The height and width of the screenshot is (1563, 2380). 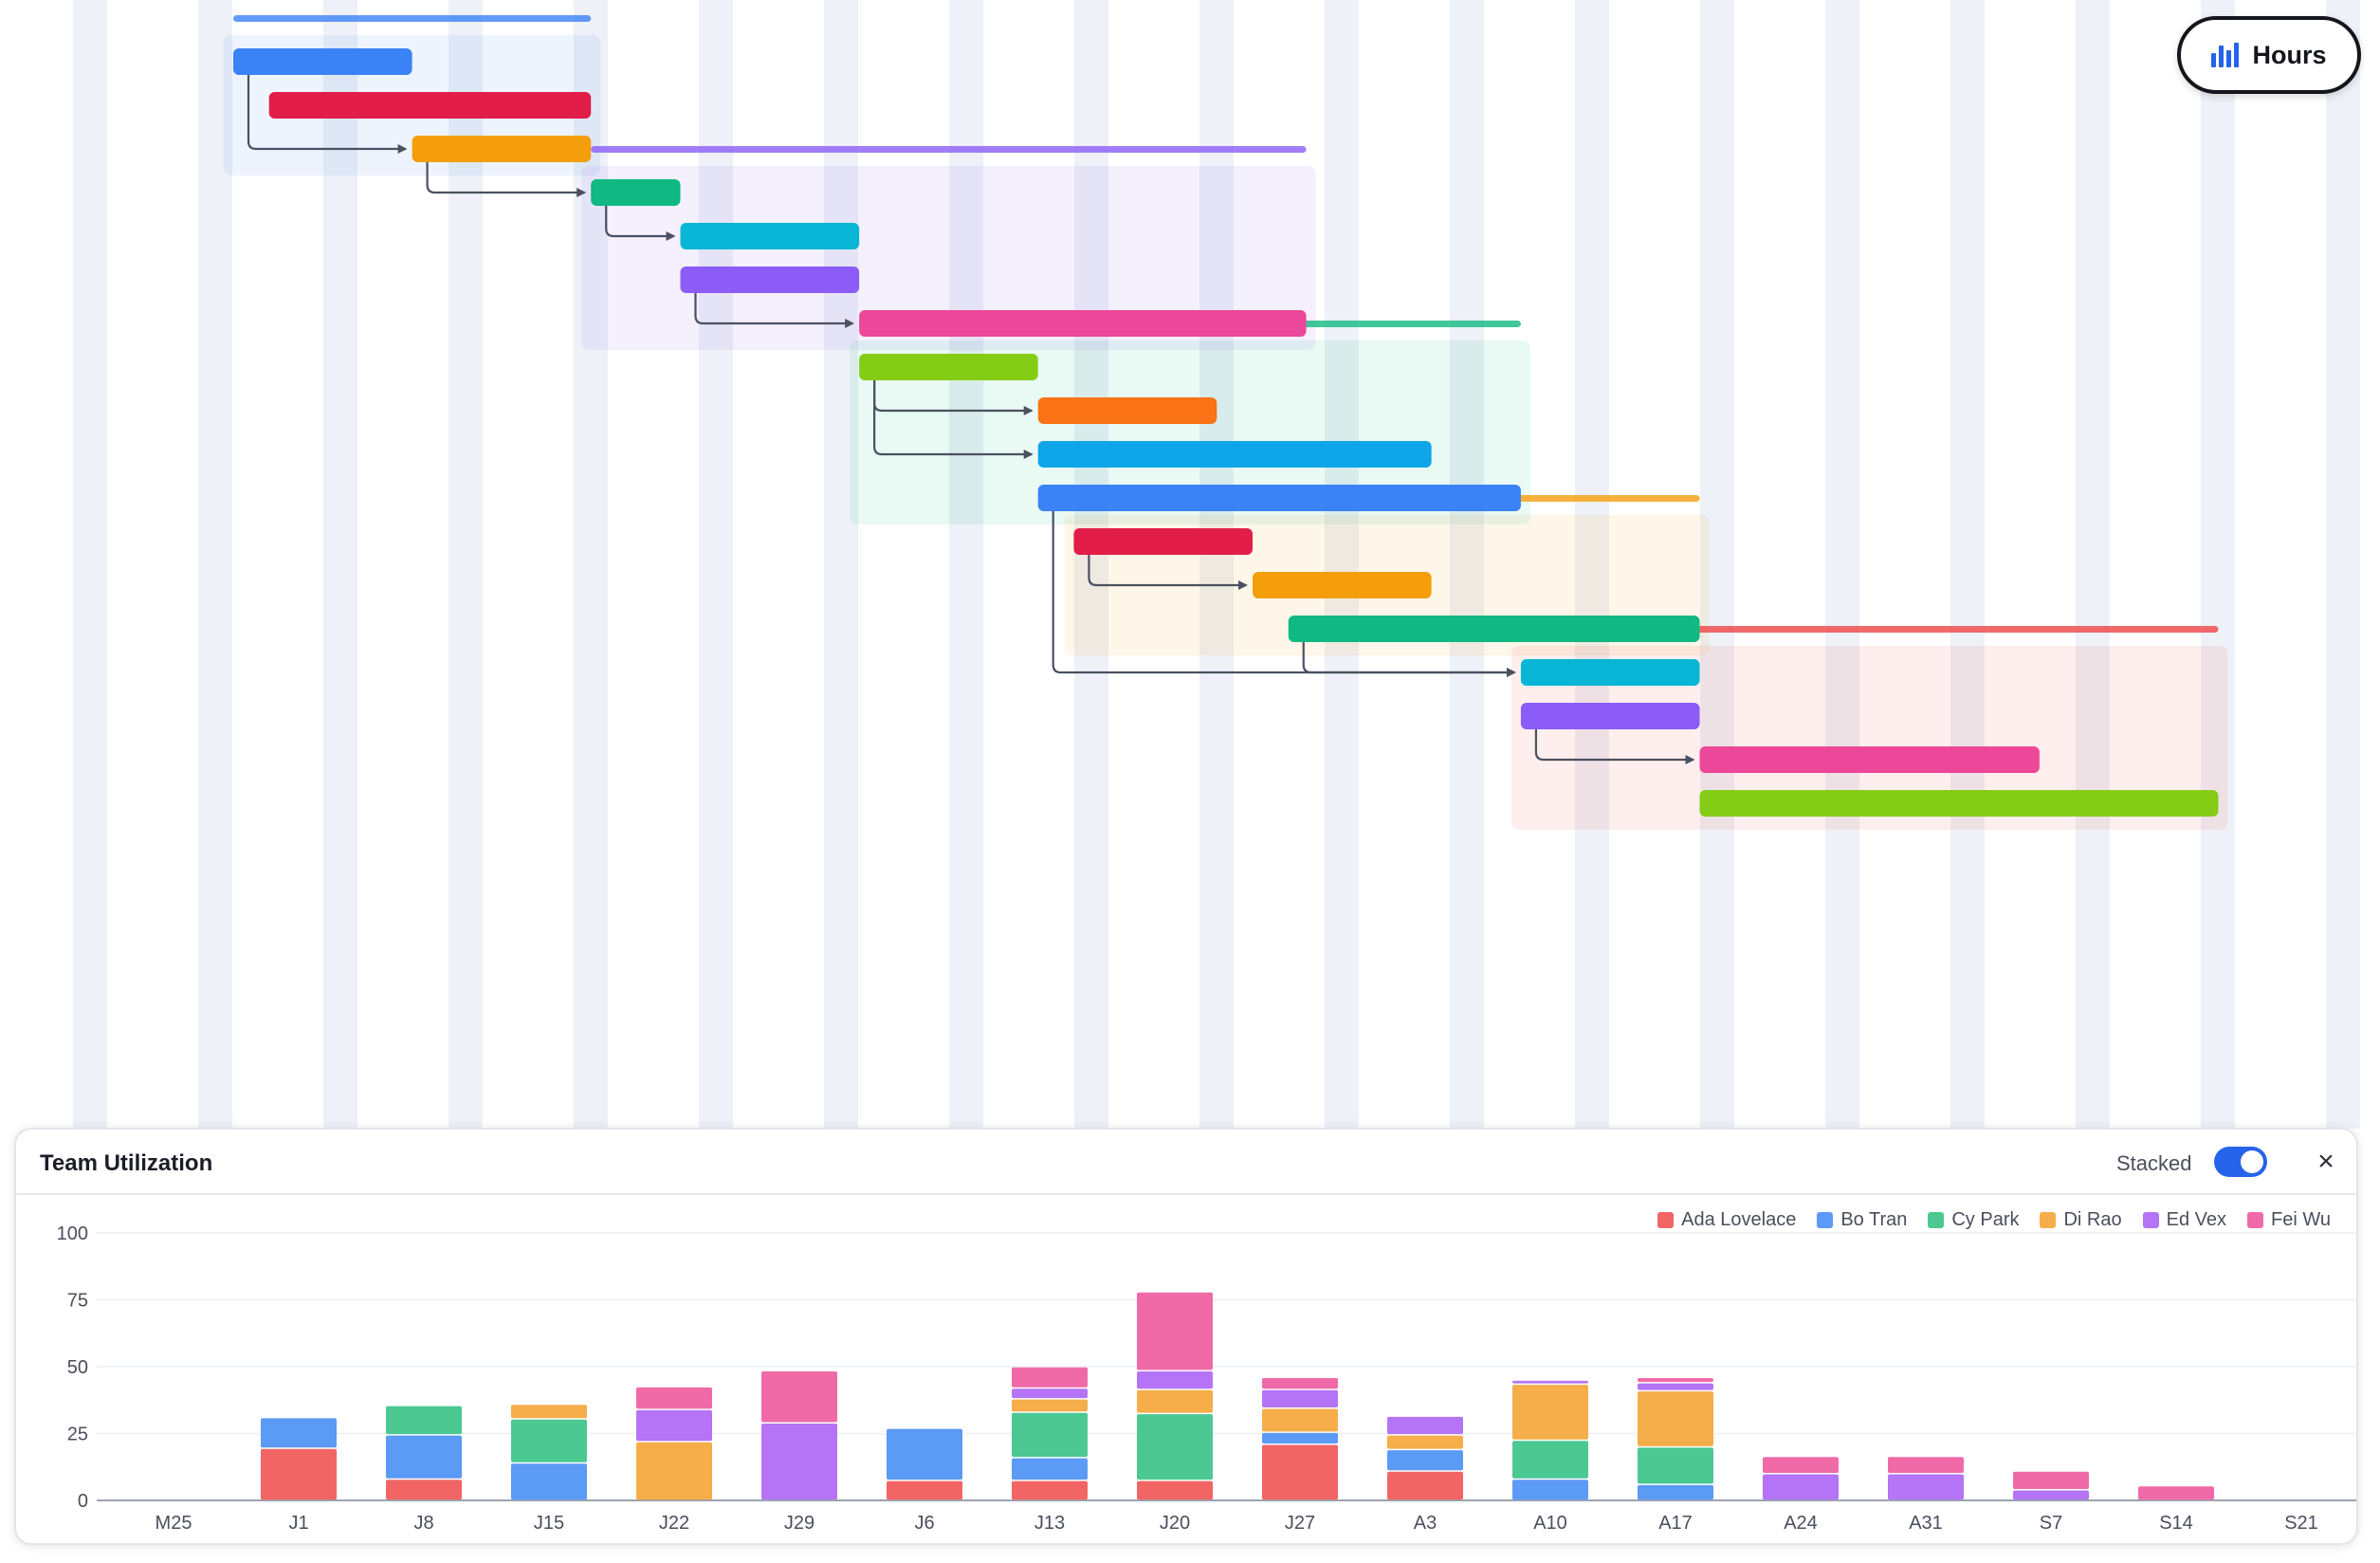 What do you see at coordinates (2051, 1523) in the screenshot?
I see `x-tick-label: S7` at bounding box center [2051, 1523].